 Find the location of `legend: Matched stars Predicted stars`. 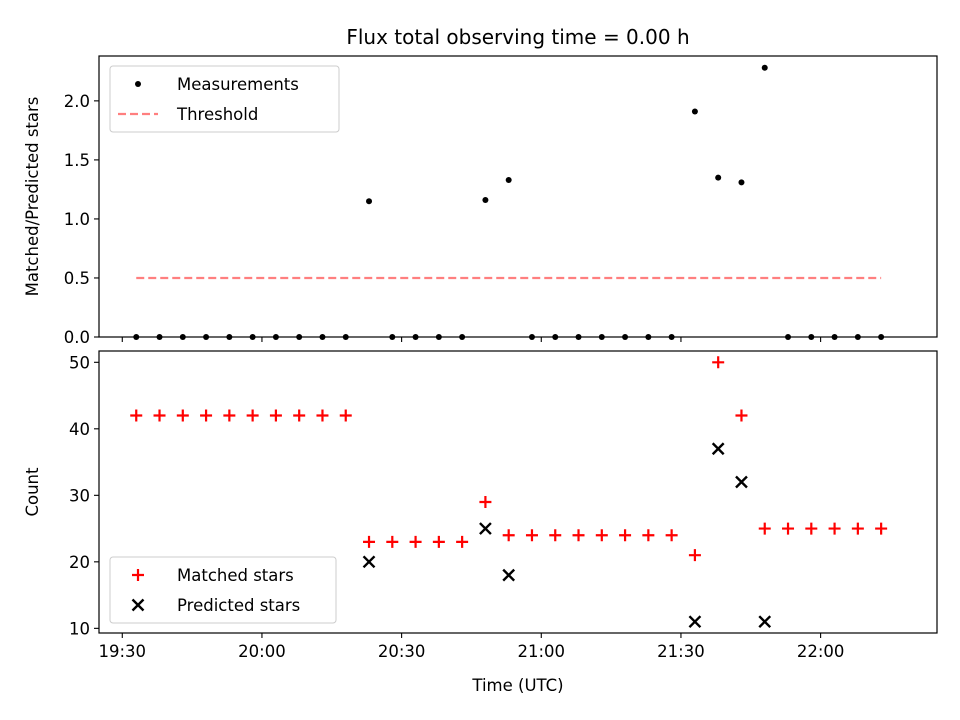

legend: Matched stars Predicted stars is located at coordinates (223, 590).